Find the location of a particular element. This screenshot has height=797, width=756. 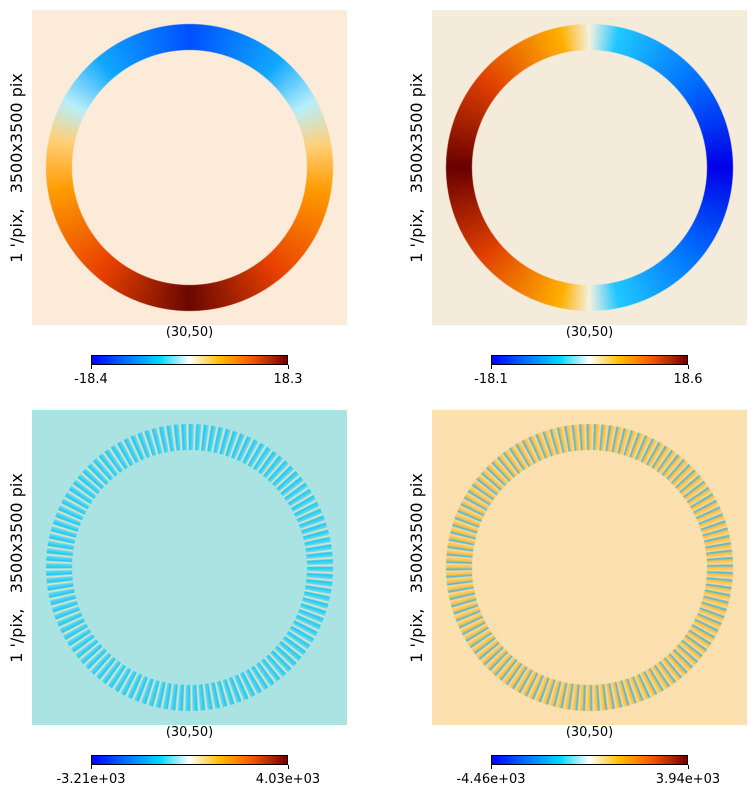

colorbar-tick-label: -3.21e+03 is located at coordinates (91, 779).